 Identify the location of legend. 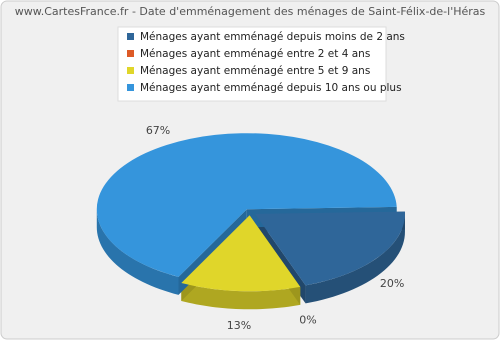
(252, 64).